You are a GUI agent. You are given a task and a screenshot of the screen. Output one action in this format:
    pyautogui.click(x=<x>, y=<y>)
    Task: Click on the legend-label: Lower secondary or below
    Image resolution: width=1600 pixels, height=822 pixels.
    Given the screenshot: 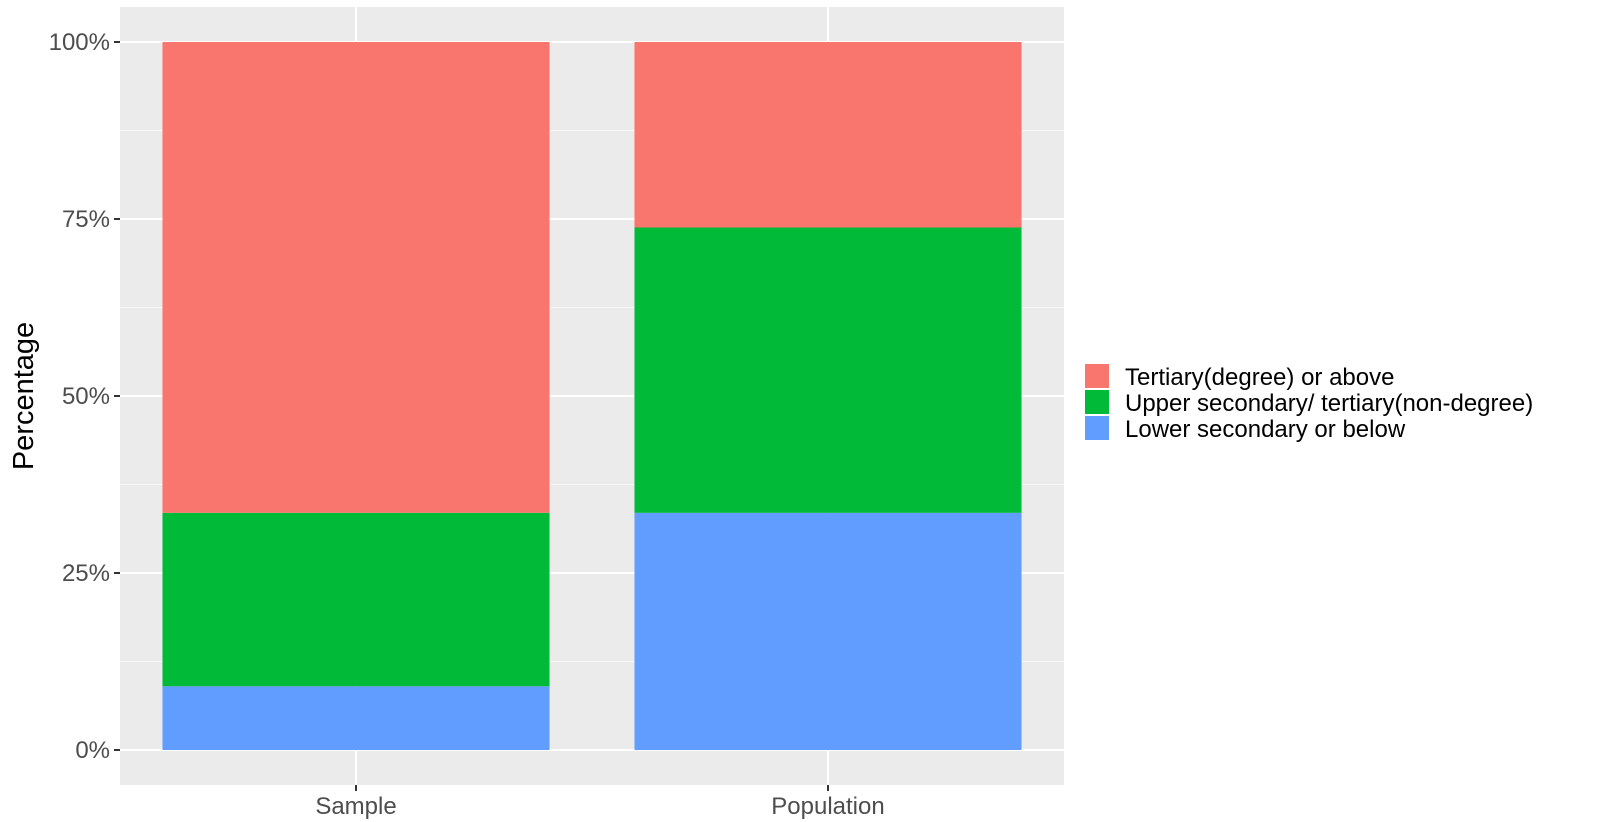 What is the action you would take?
    pyautogui.click(x=1265, y=429)
    